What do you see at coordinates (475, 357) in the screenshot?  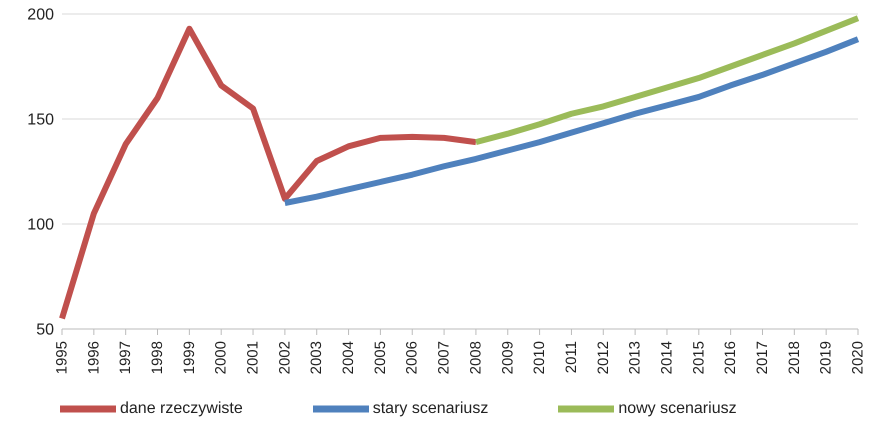 I see `x-tick-label: 2008` at bounding box center [475, 357].